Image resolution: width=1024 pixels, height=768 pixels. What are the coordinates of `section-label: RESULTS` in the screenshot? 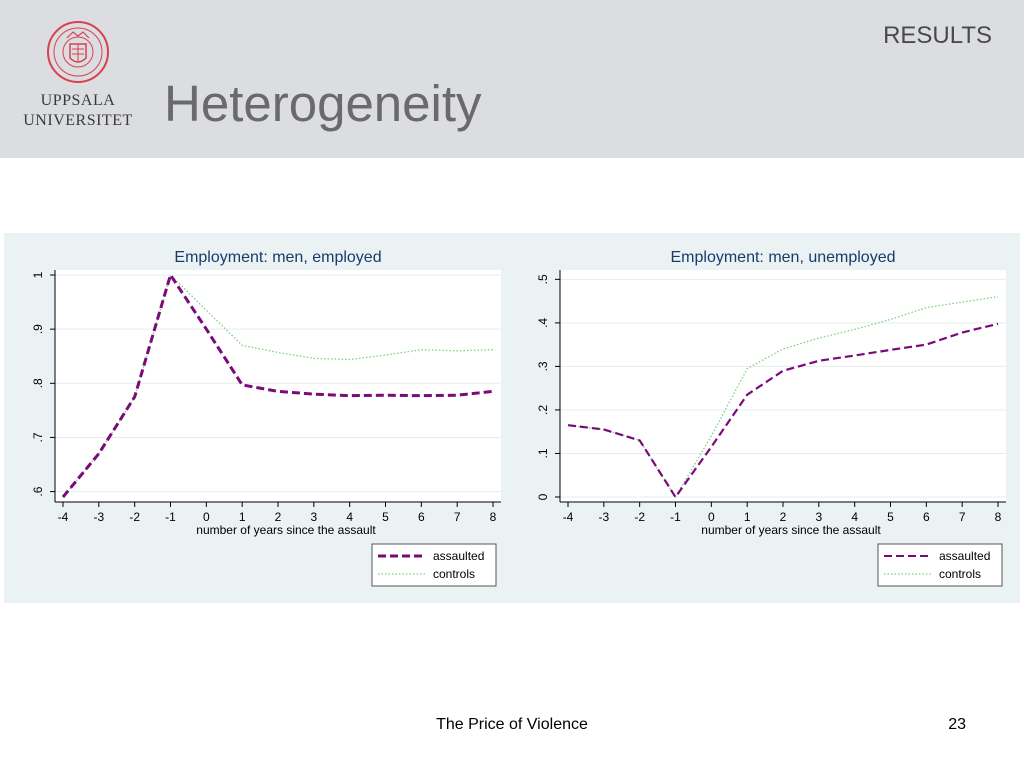 It's located at (937, 35).